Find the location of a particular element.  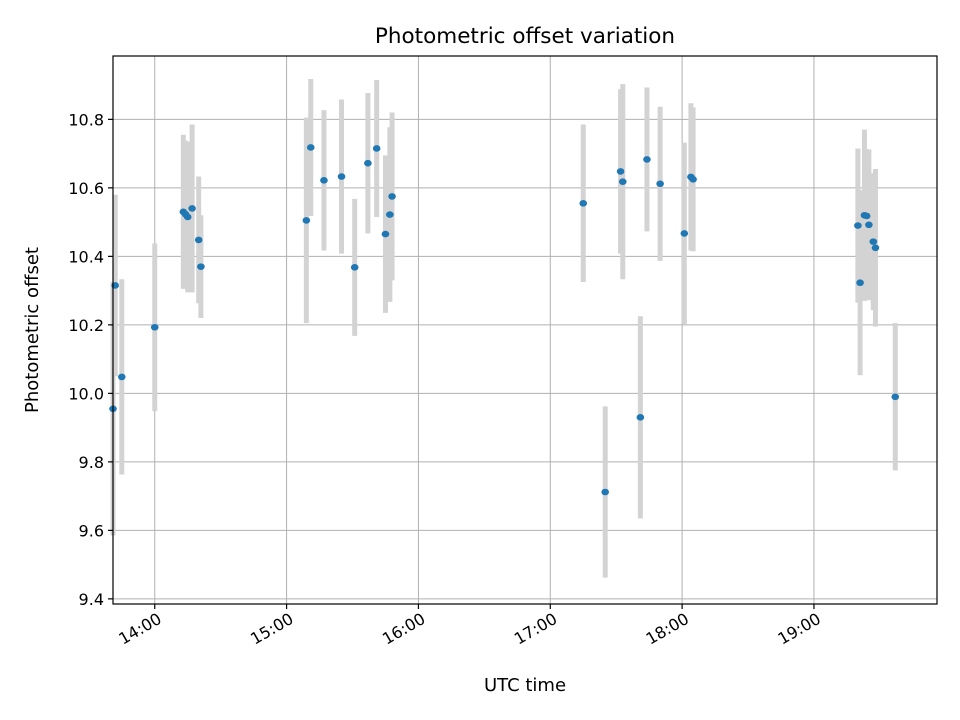

y-tick-label: 10.0 is located at coordinates (86, 393).